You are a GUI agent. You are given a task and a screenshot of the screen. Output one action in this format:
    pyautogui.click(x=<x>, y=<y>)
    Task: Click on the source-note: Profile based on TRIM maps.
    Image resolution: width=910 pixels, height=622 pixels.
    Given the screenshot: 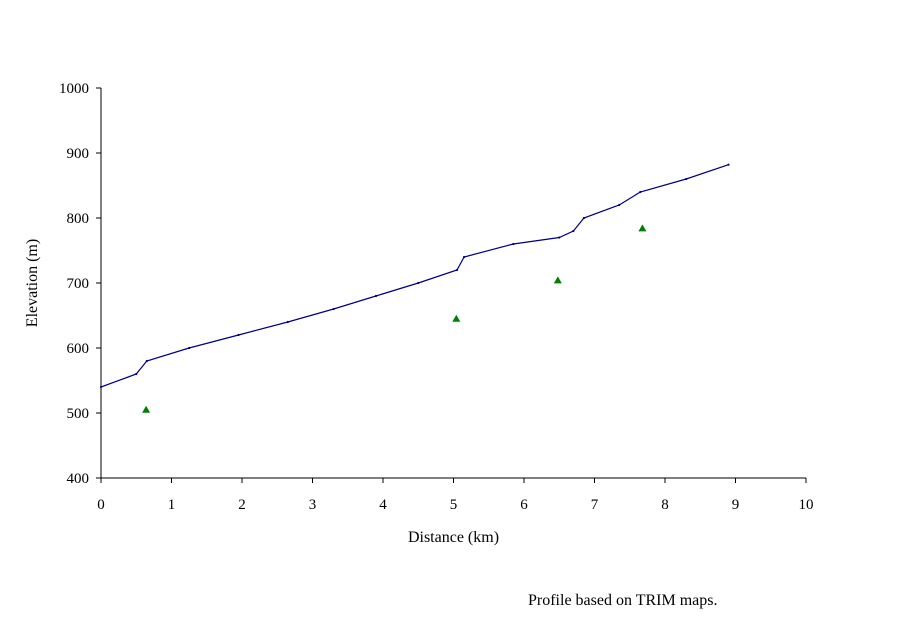 What is the action you would take?
    pyautogui.click(x=623, y=600)
    